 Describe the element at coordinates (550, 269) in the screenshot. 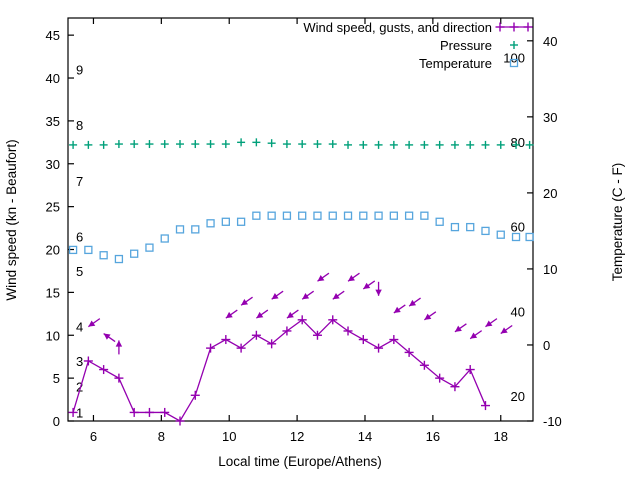

I see `y2-tick-label: 10` at that location.